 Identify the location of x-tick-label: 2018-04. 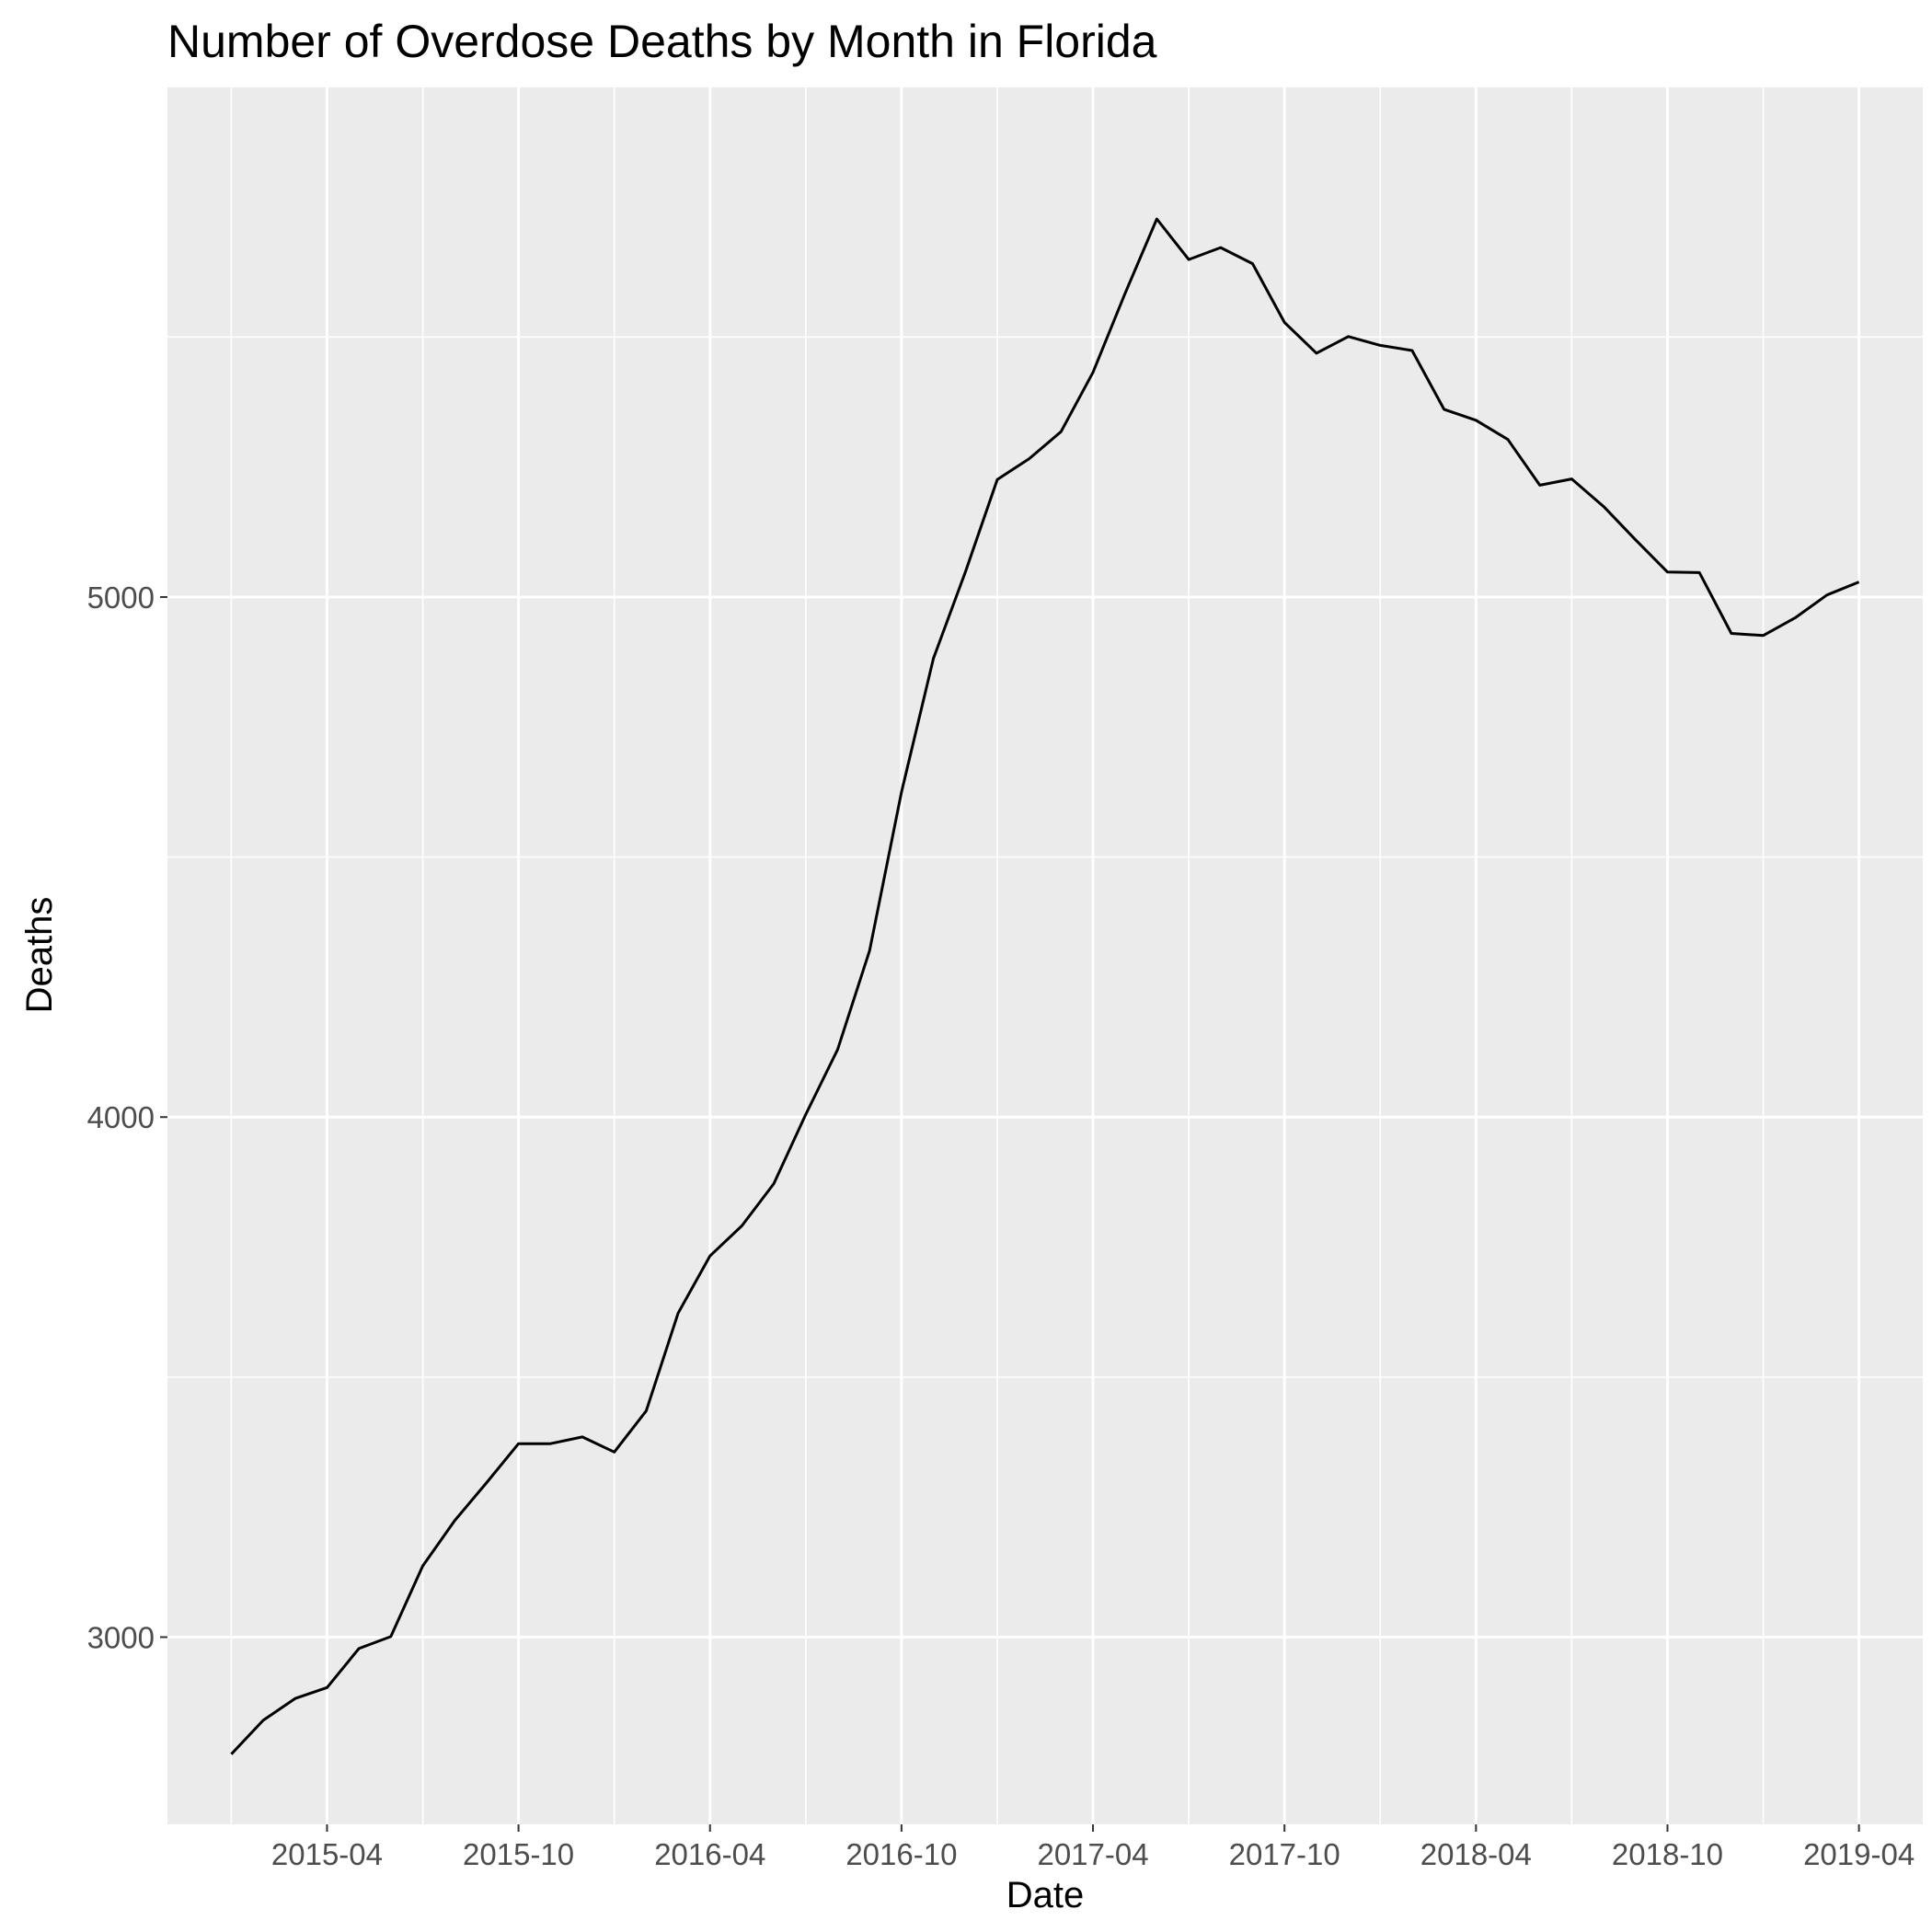
(1476, 1854).